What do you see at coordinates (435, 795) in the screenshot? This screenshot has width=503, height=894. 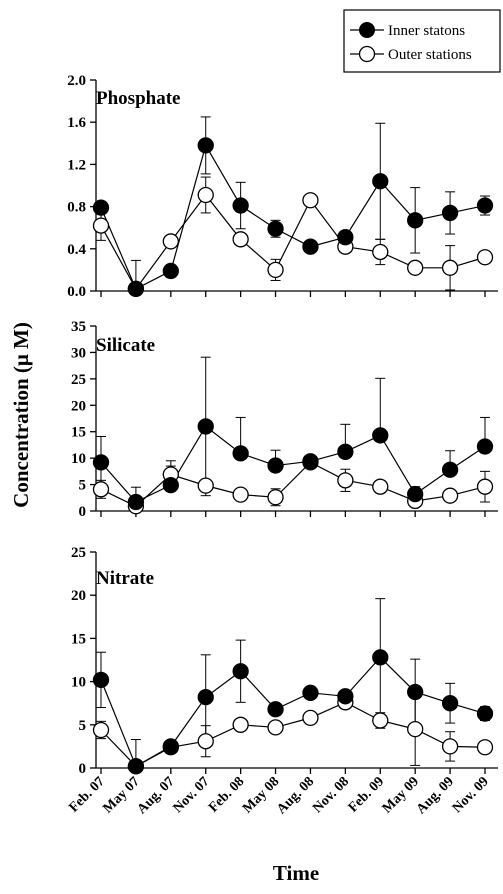 I see `x-tick-label: Aug. 09` at bounding box center [435, 795].